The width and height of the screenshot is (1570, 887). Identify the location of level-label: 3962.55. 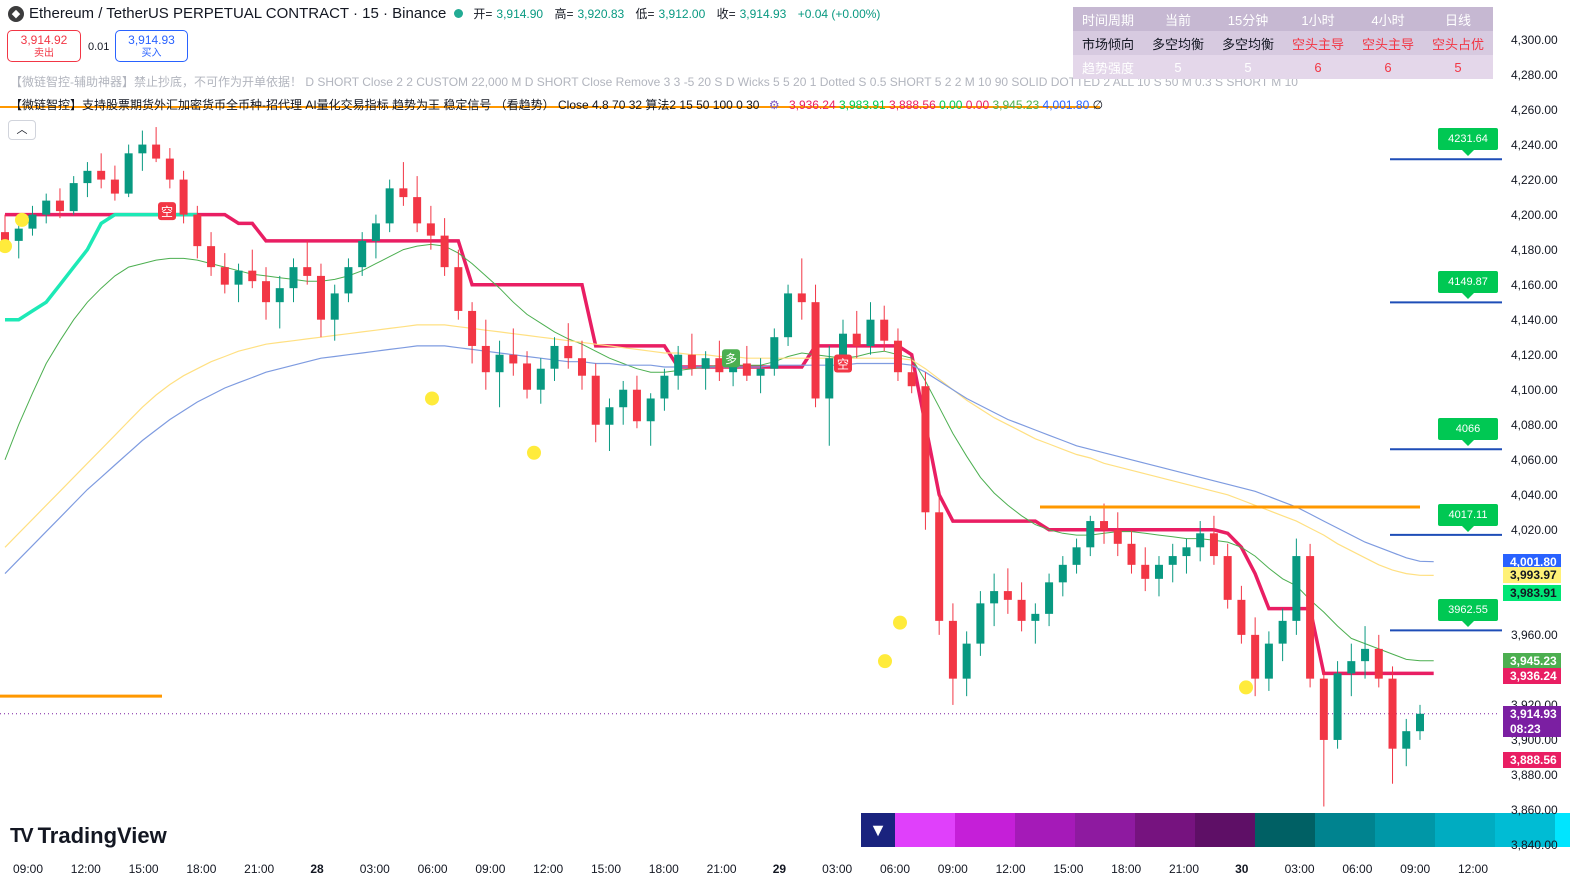
(1468, 613).